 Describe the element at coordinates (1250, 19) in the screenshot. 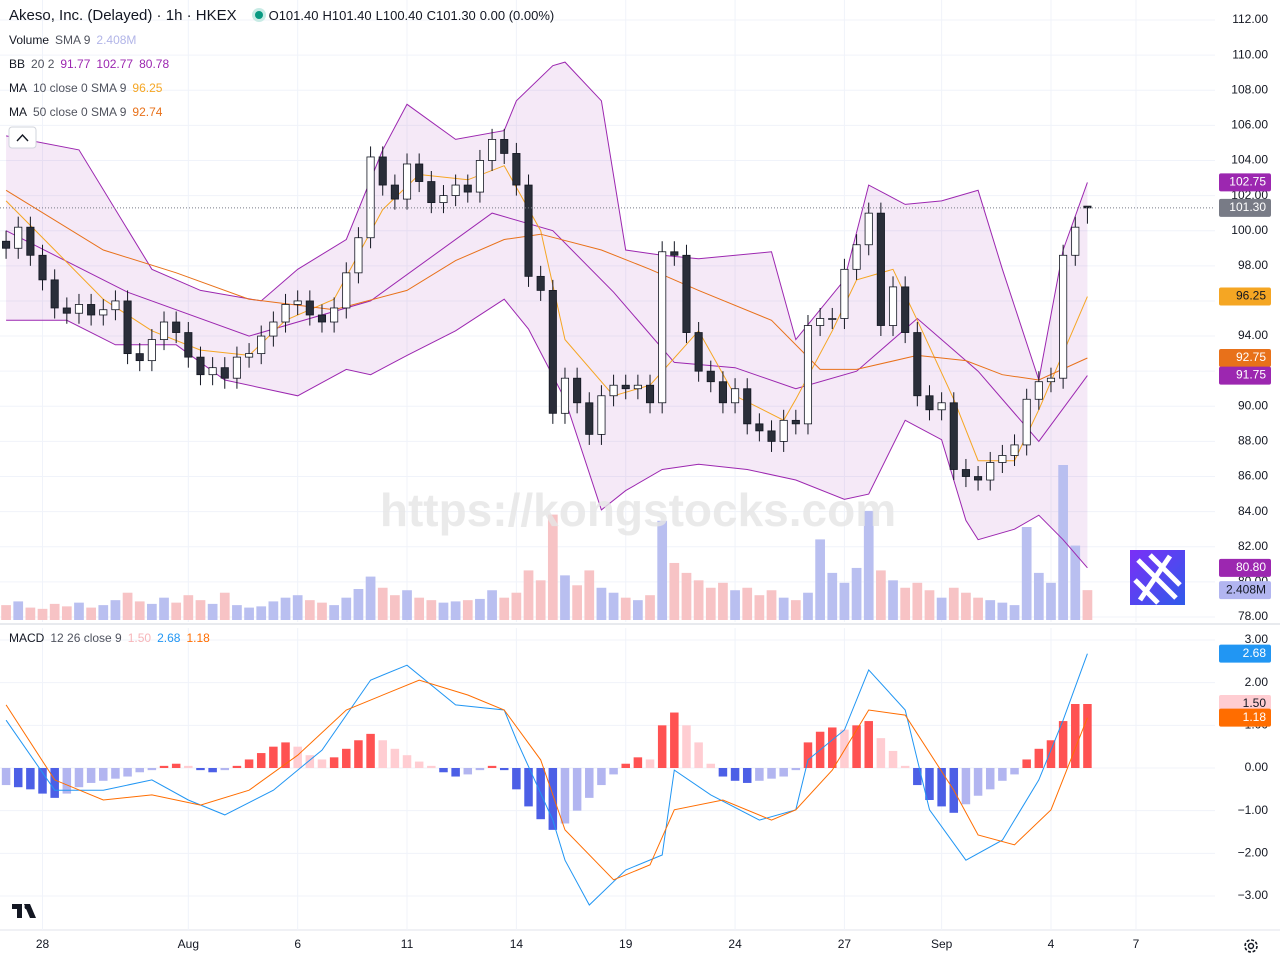

I see `y-tick-label: 112.00` at that location.